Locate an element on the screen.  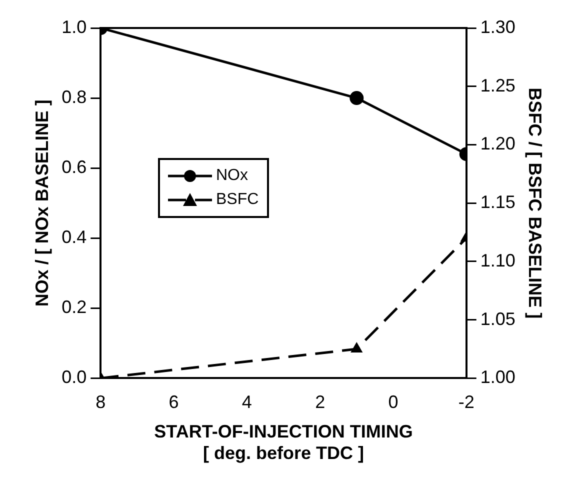
y-tick-label: 0.4 is located at coordinates (74, 237).